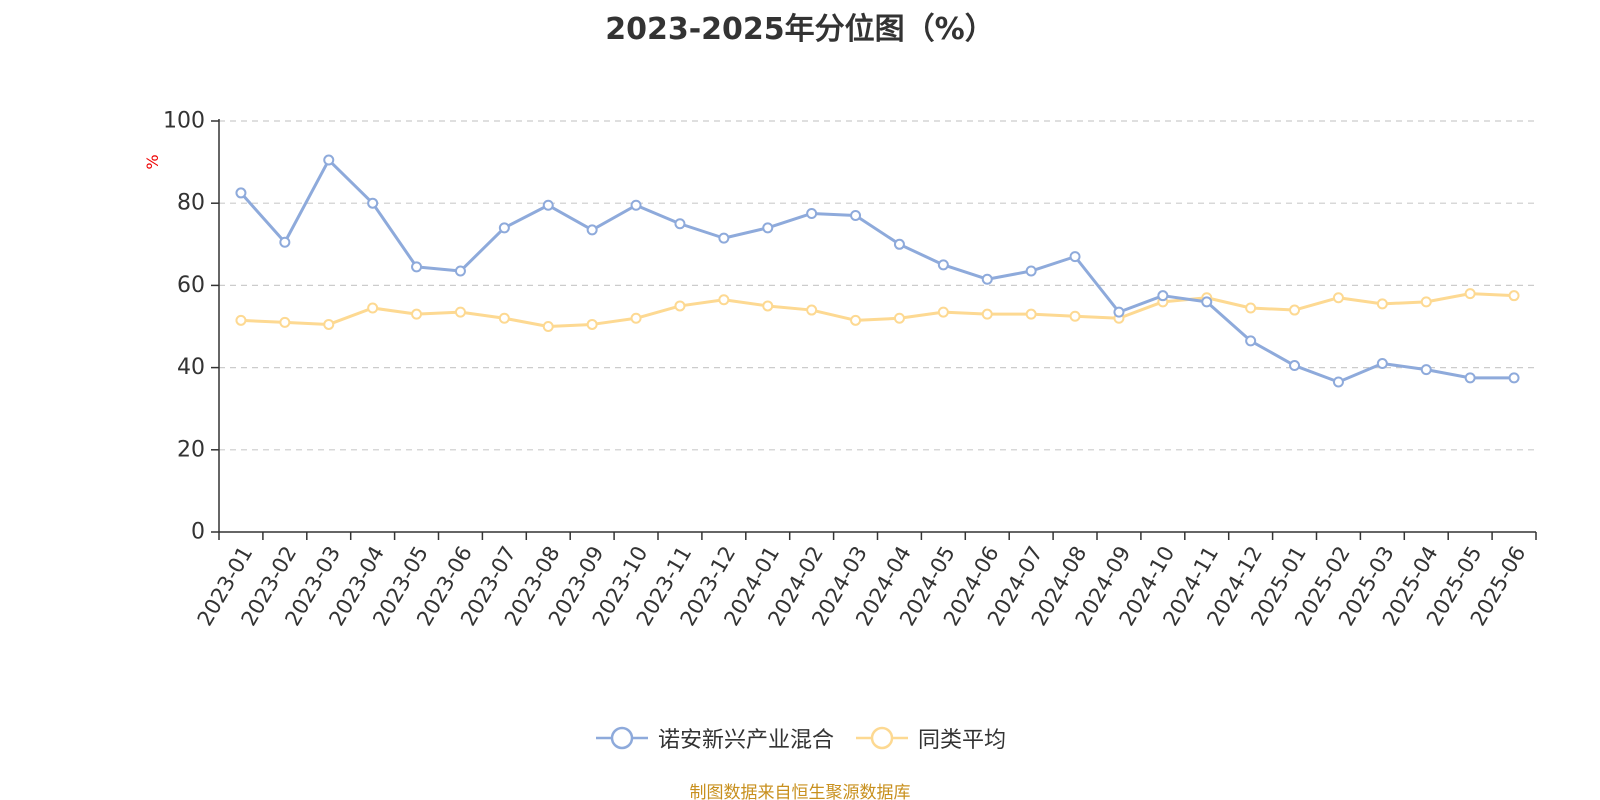  What do you see at coordinates (191, 285) in the screenshot?
I see `y-tick-label-60: 60` at bounding box center [191, 285].